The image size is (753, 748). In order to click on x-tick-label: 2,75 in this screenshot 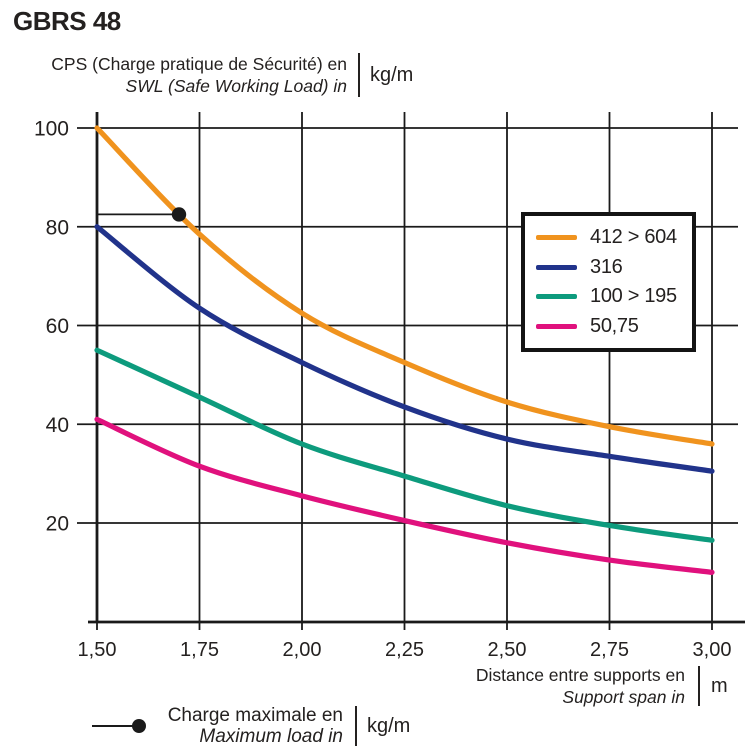, I will do `click(609, 650)`.